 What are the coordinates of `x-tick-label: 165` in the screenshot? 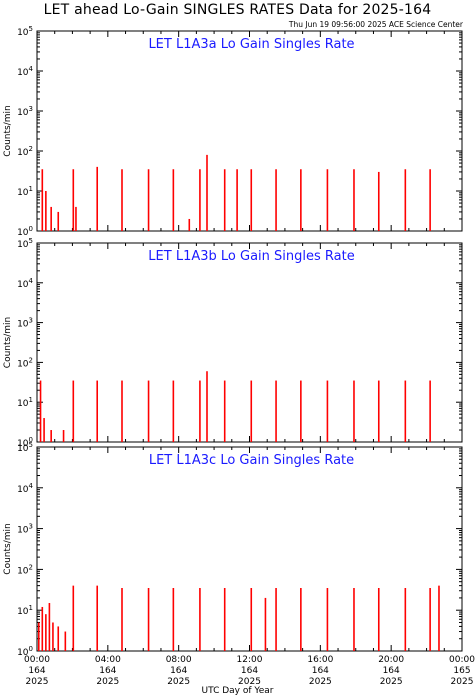 It's located at (461, 671).